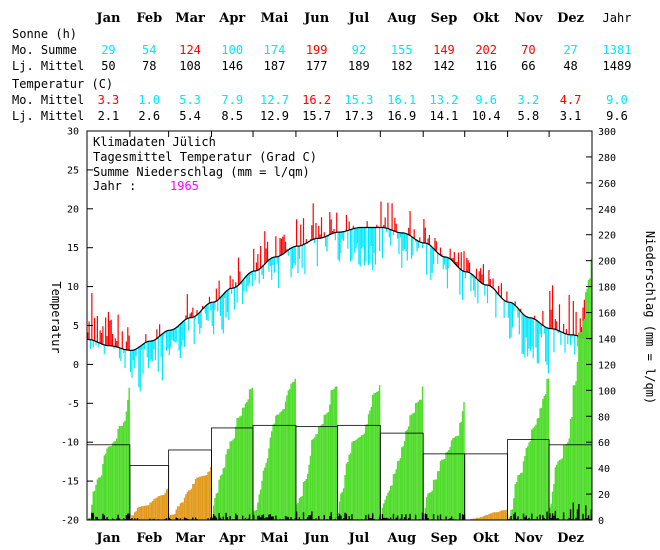  I want to click on month-header-feb: Feb, so click(149, 18).